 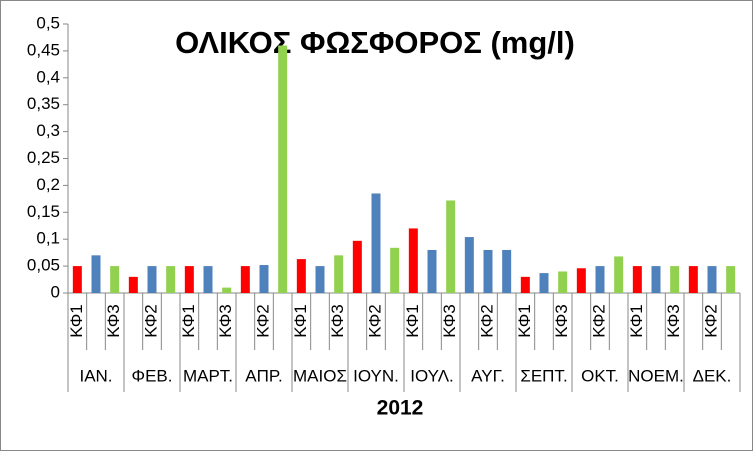 I want to click on group-label: ΙΑΝ., so click(x=95, y=375).